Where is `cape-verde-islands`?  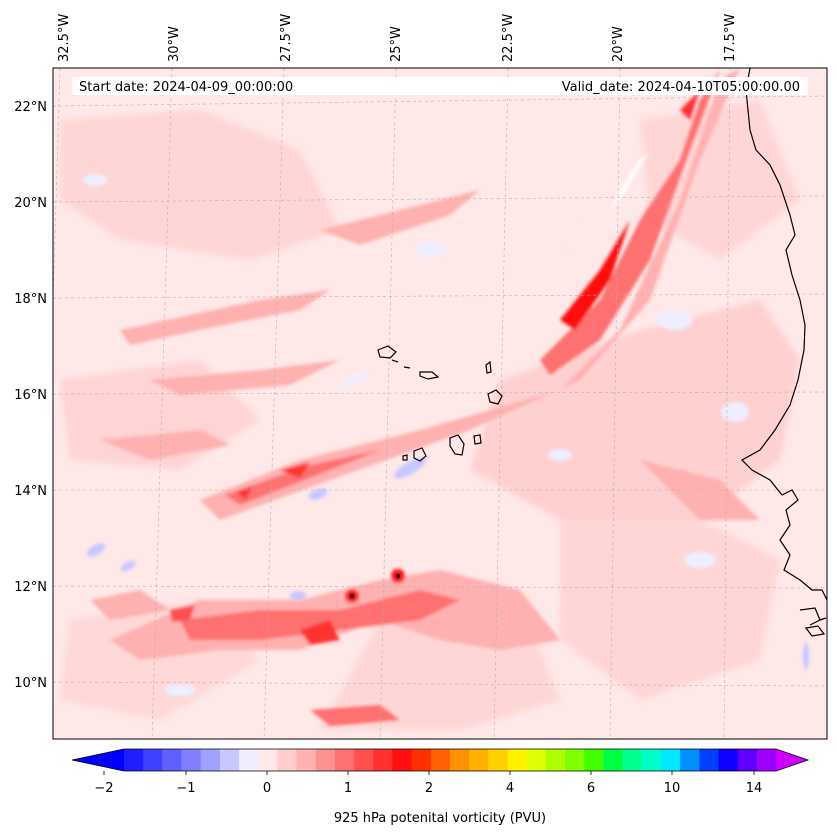
cape-verde-islands is located at coordinates (440, 403).